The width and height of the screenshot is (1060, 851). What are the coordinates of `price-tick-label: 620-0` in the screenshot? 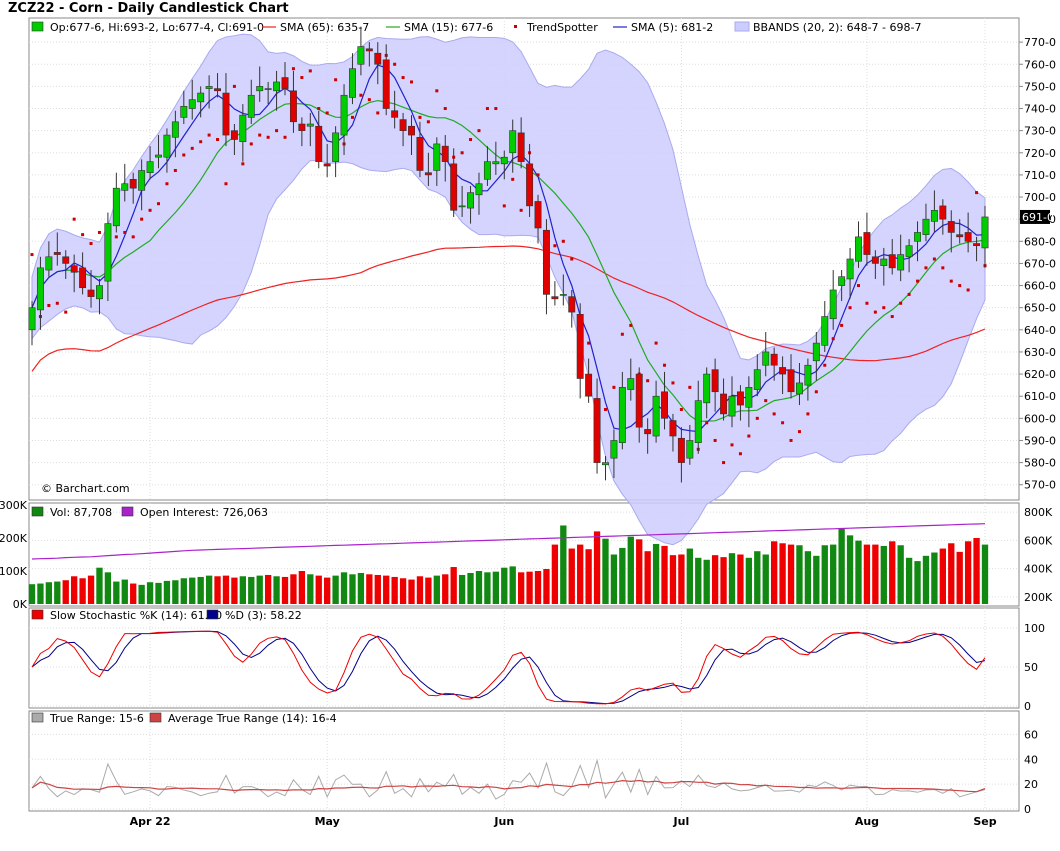 It's located at (1040, 374).